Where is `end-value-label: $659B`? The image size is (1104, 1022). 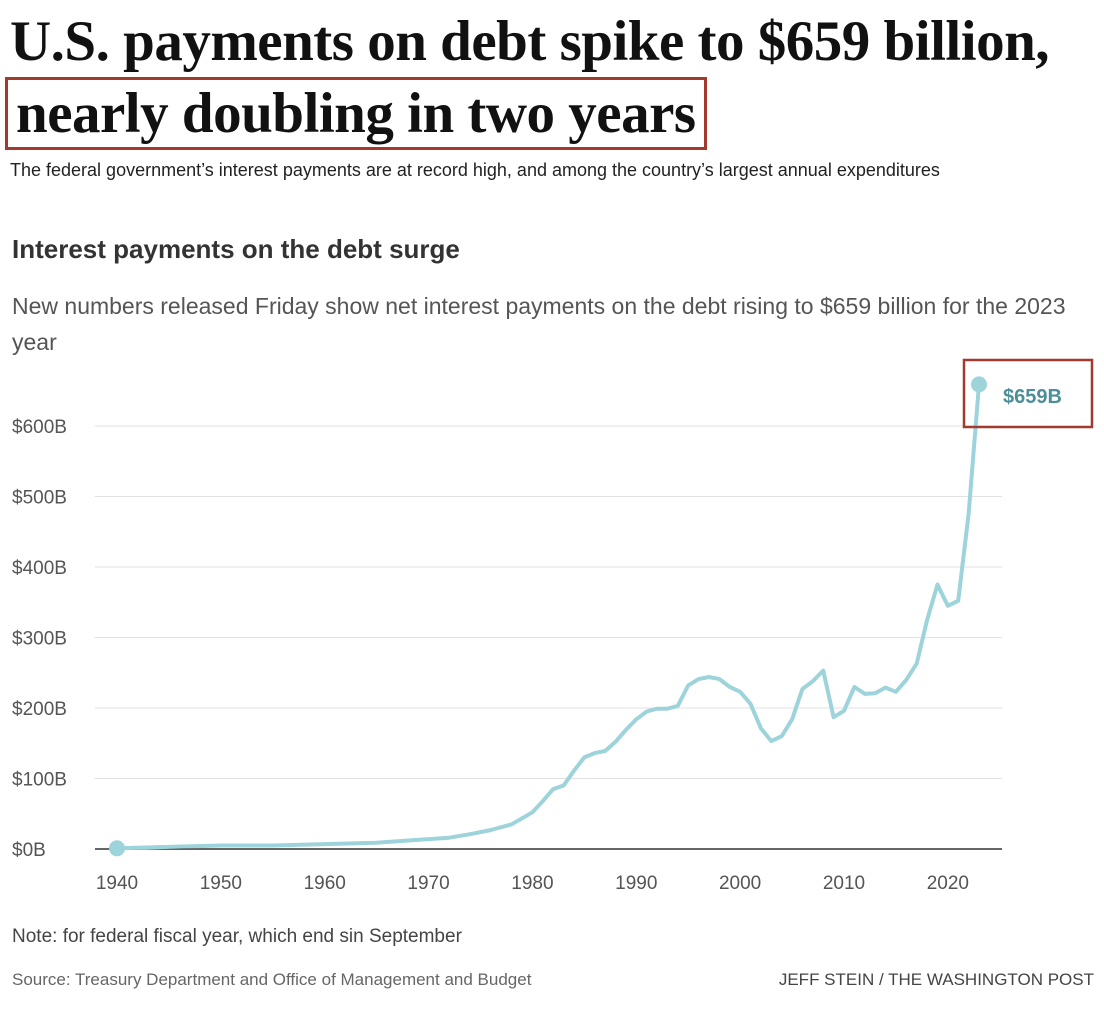
end-value-label: $659B is located at coordinates (1032, 397).